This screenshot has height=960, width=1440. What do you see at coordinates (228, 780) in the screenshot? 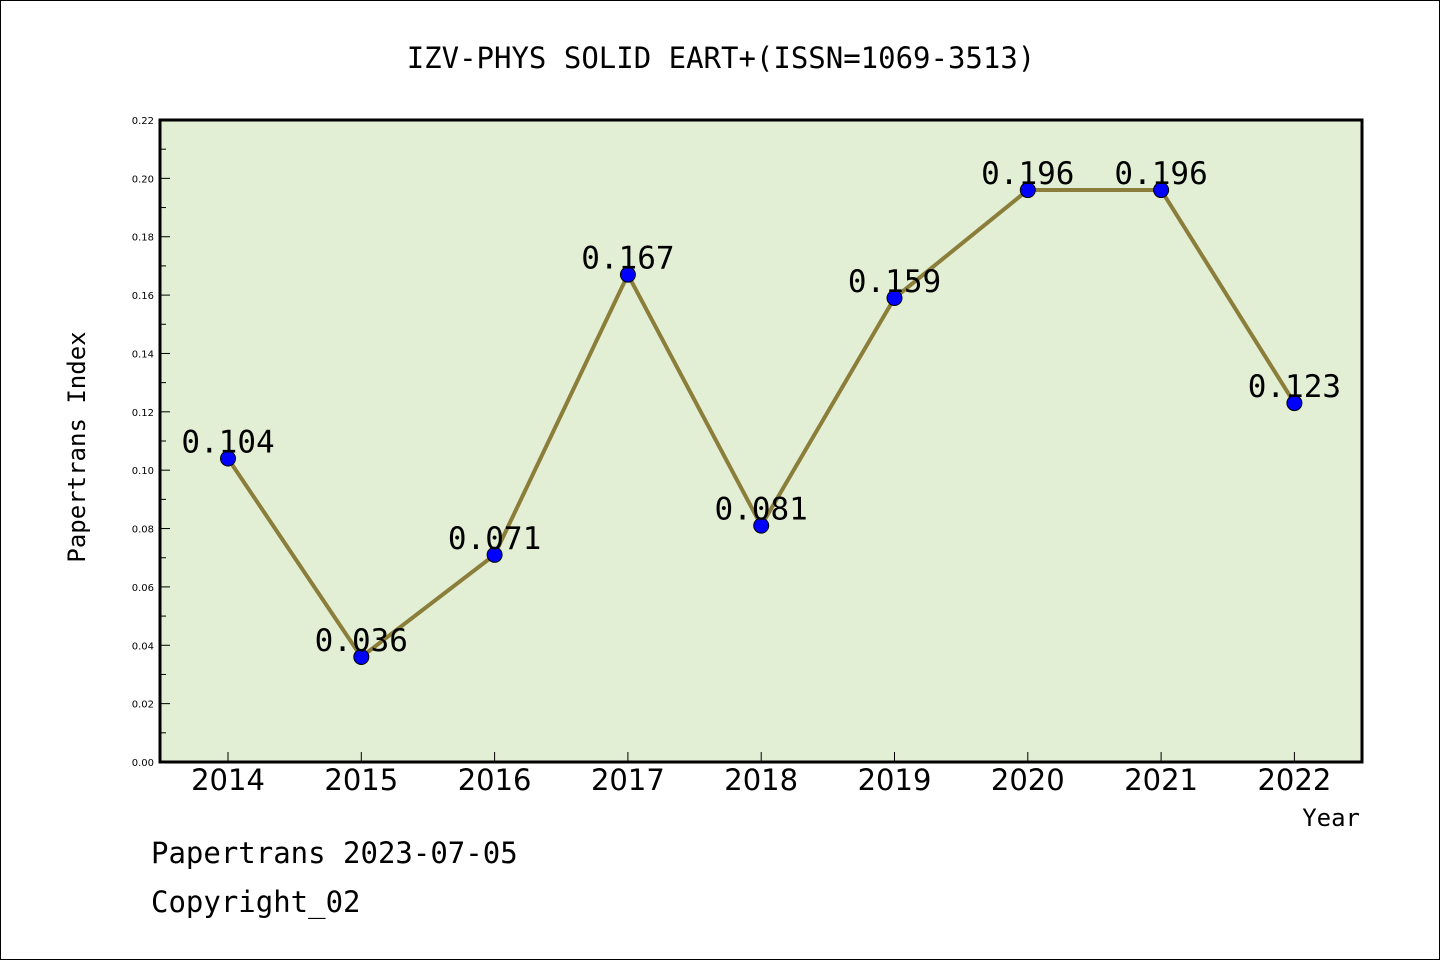
I see `x-tick-label: 2014` at bounding box center [228, 780].